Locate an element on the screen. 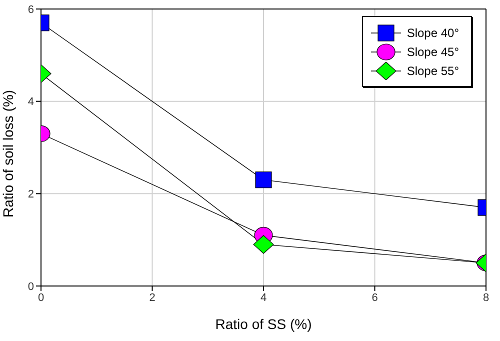 This screenshot has width=500, height=341. y-tick-label: 0 is located at coordinates (31, 286).